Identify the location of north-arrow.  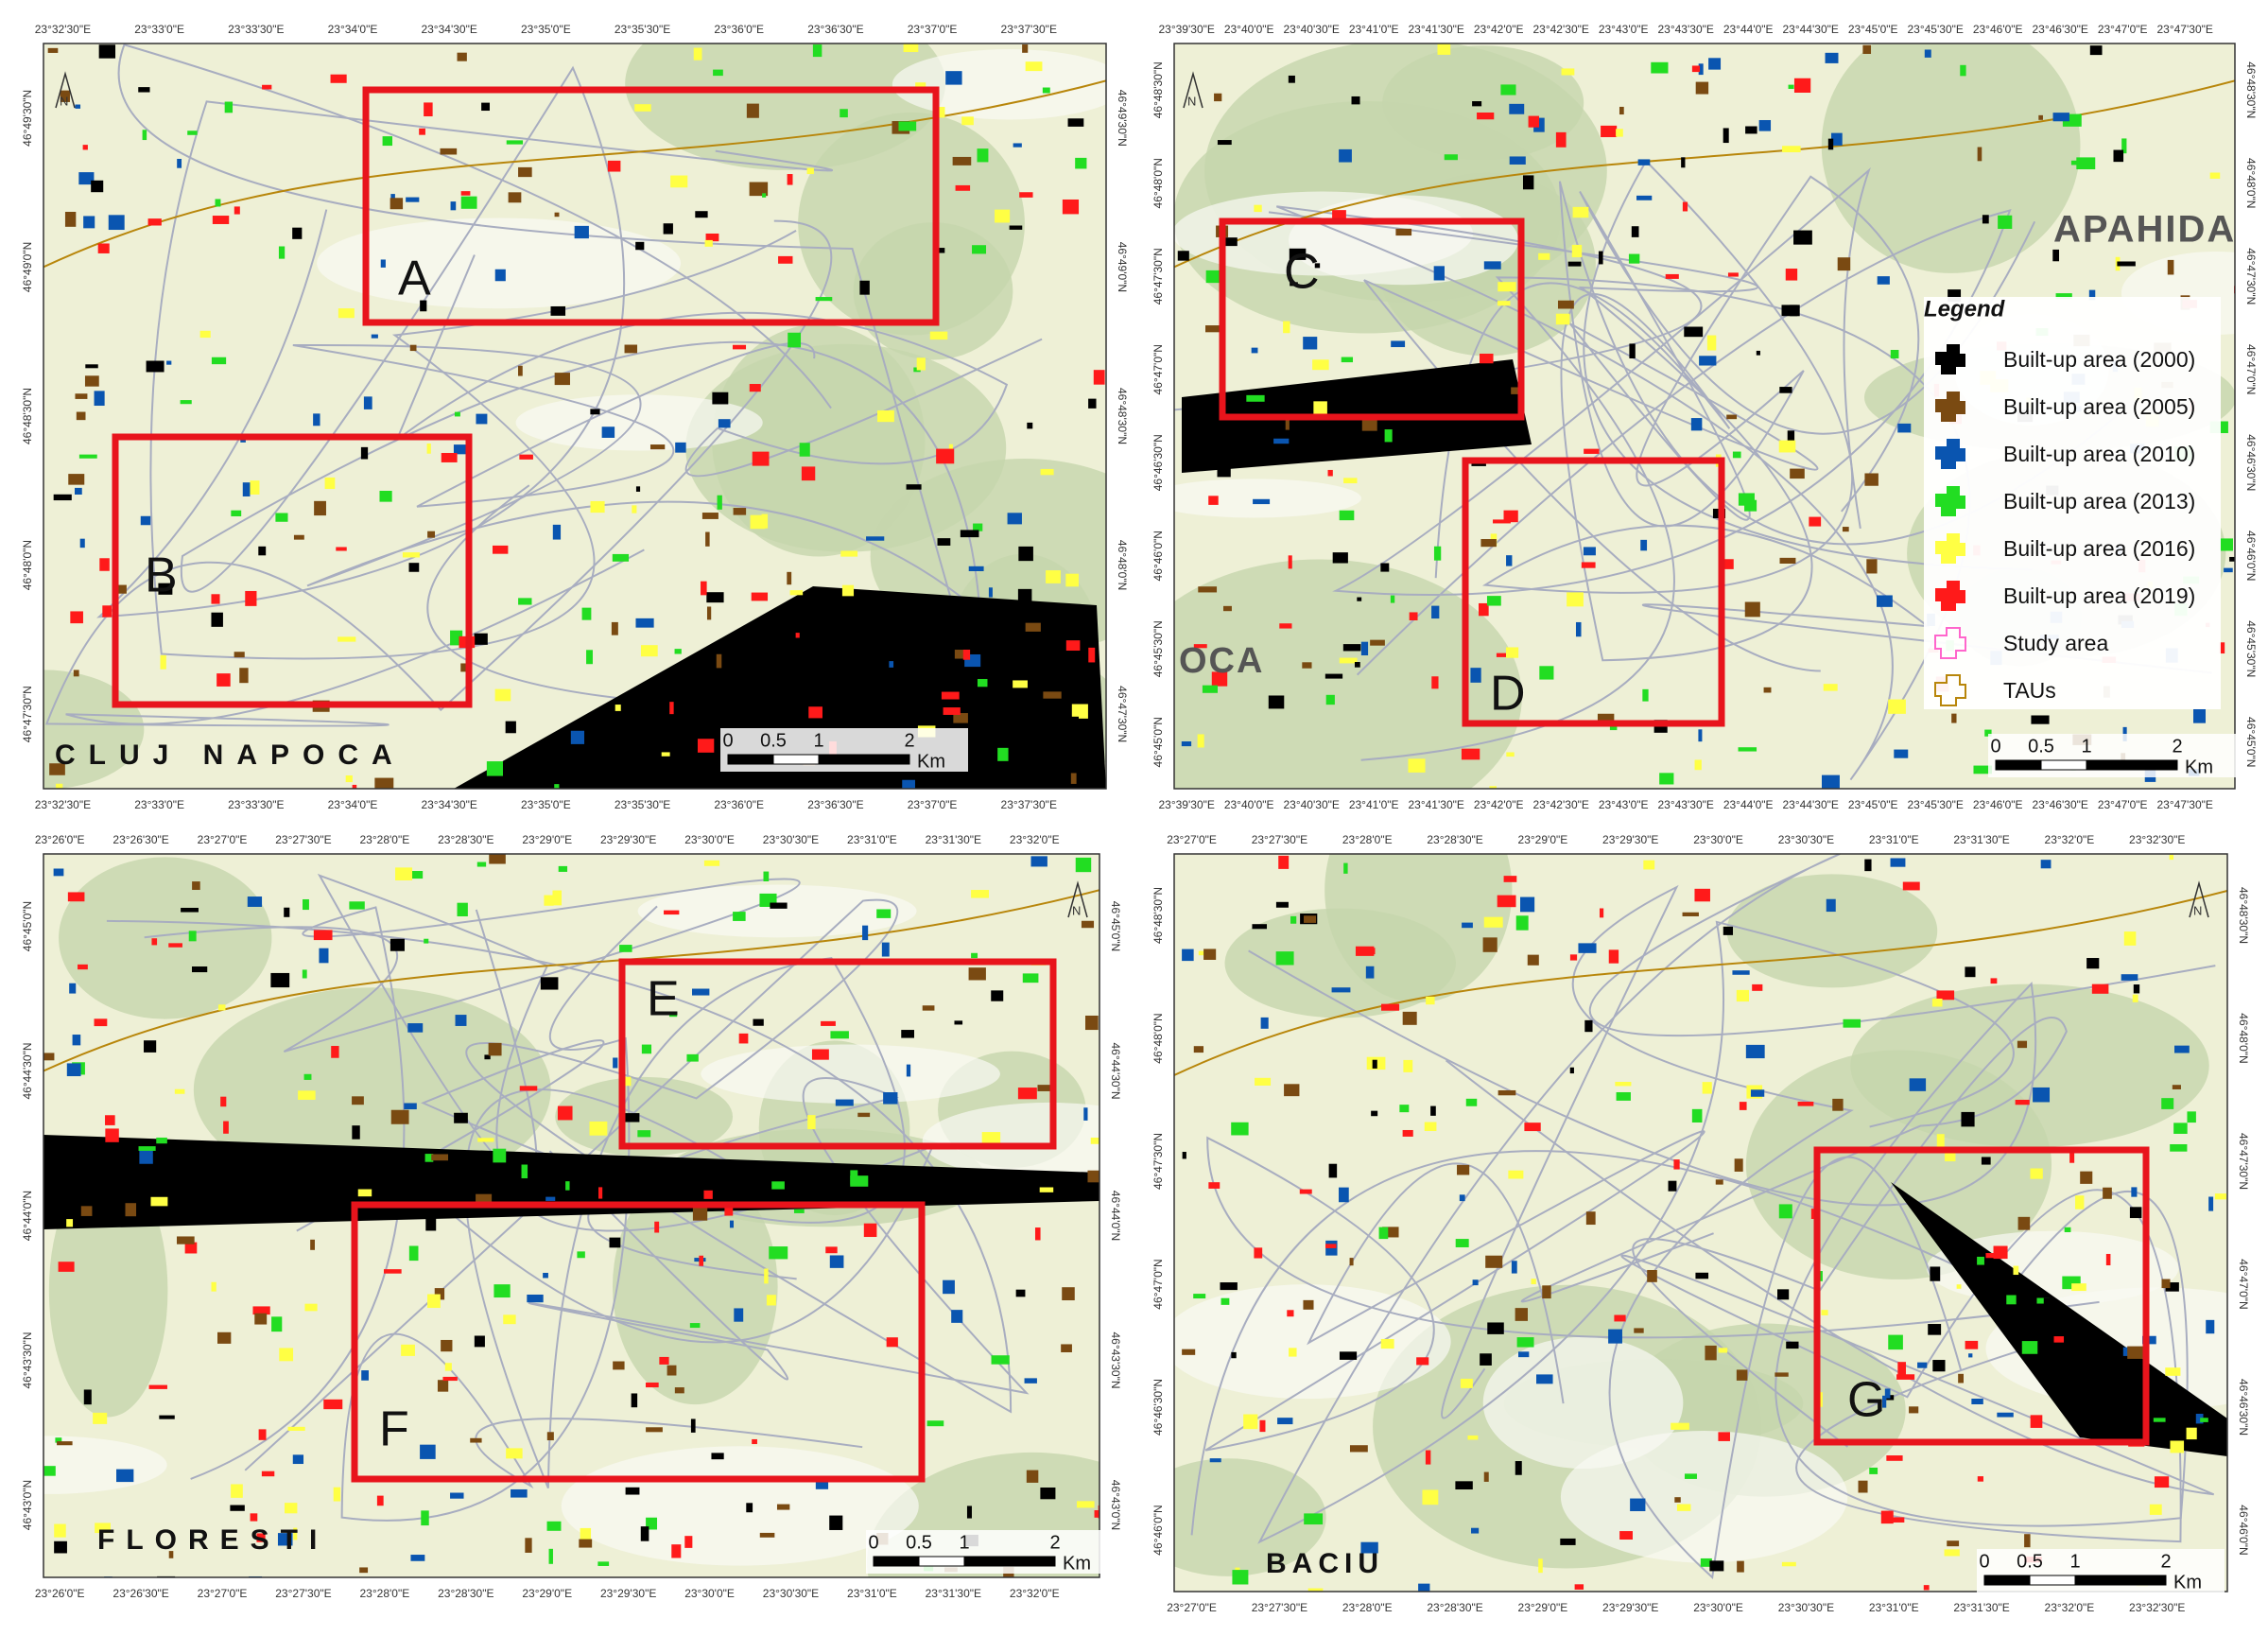
(1193, 90).